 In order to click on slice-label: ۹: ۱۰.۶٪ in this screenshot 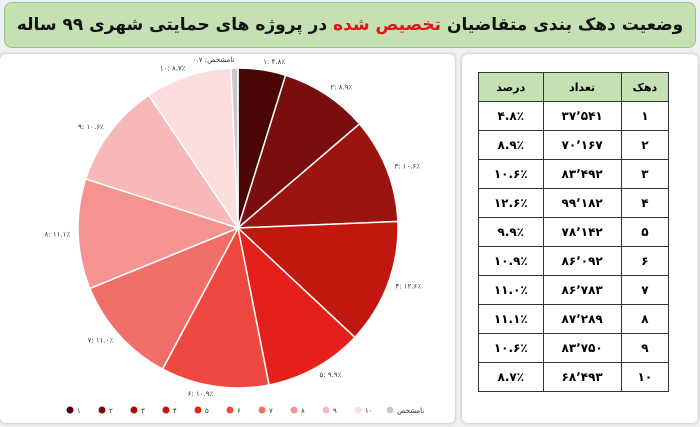, I will do `click(91, 127)`.